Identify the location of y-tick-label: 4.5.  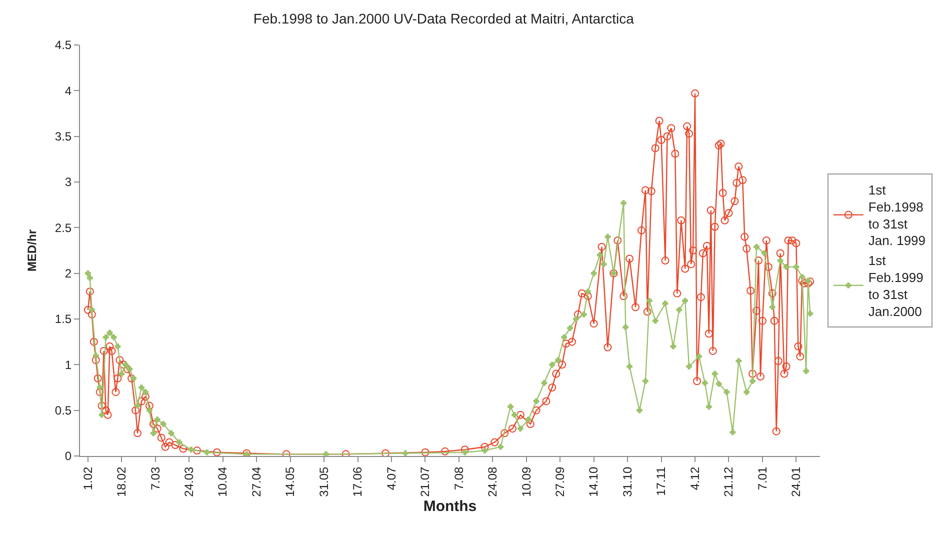
(63, 45).